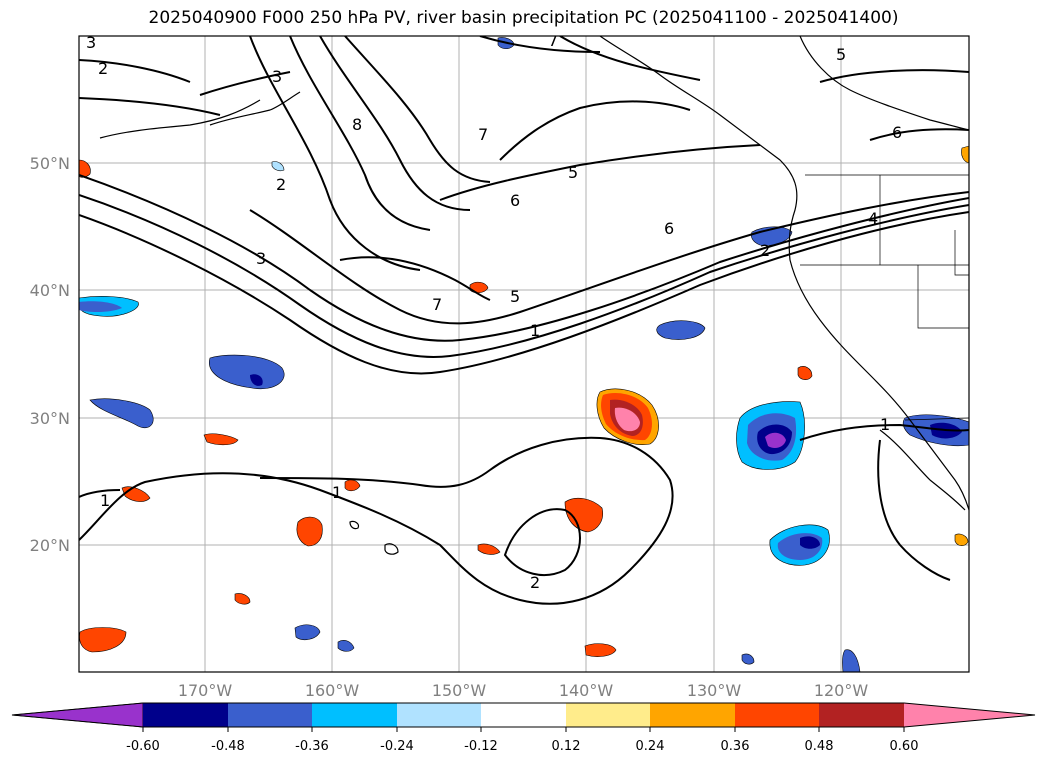 The image size is (1047, 765). I want to click on colorbar-tick-label: 0.48, so click(819, 746).